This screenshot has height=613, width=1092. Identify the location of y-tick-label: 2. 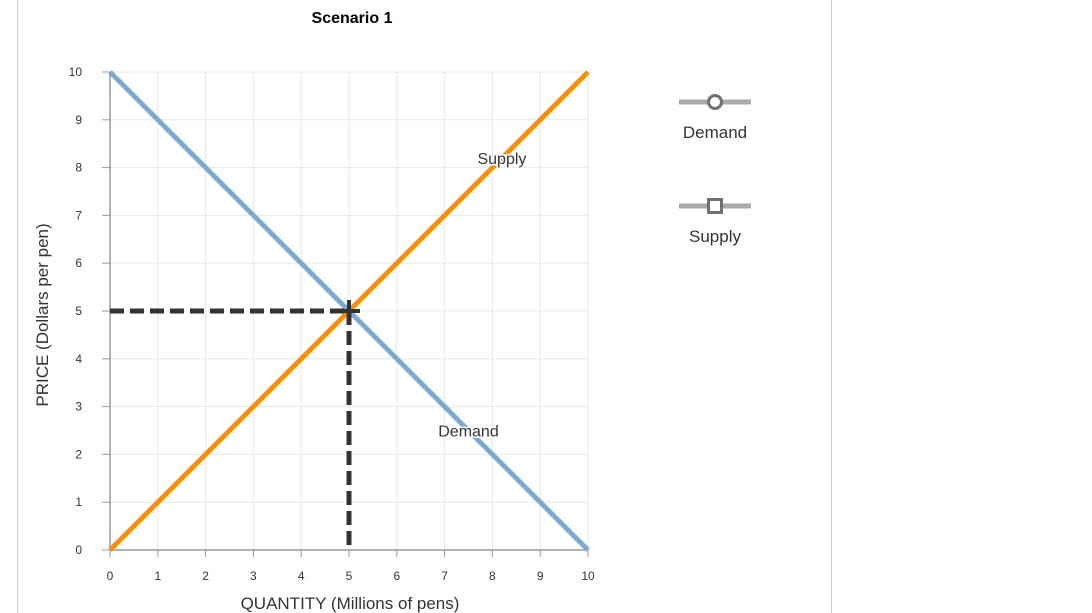
(78, 454).